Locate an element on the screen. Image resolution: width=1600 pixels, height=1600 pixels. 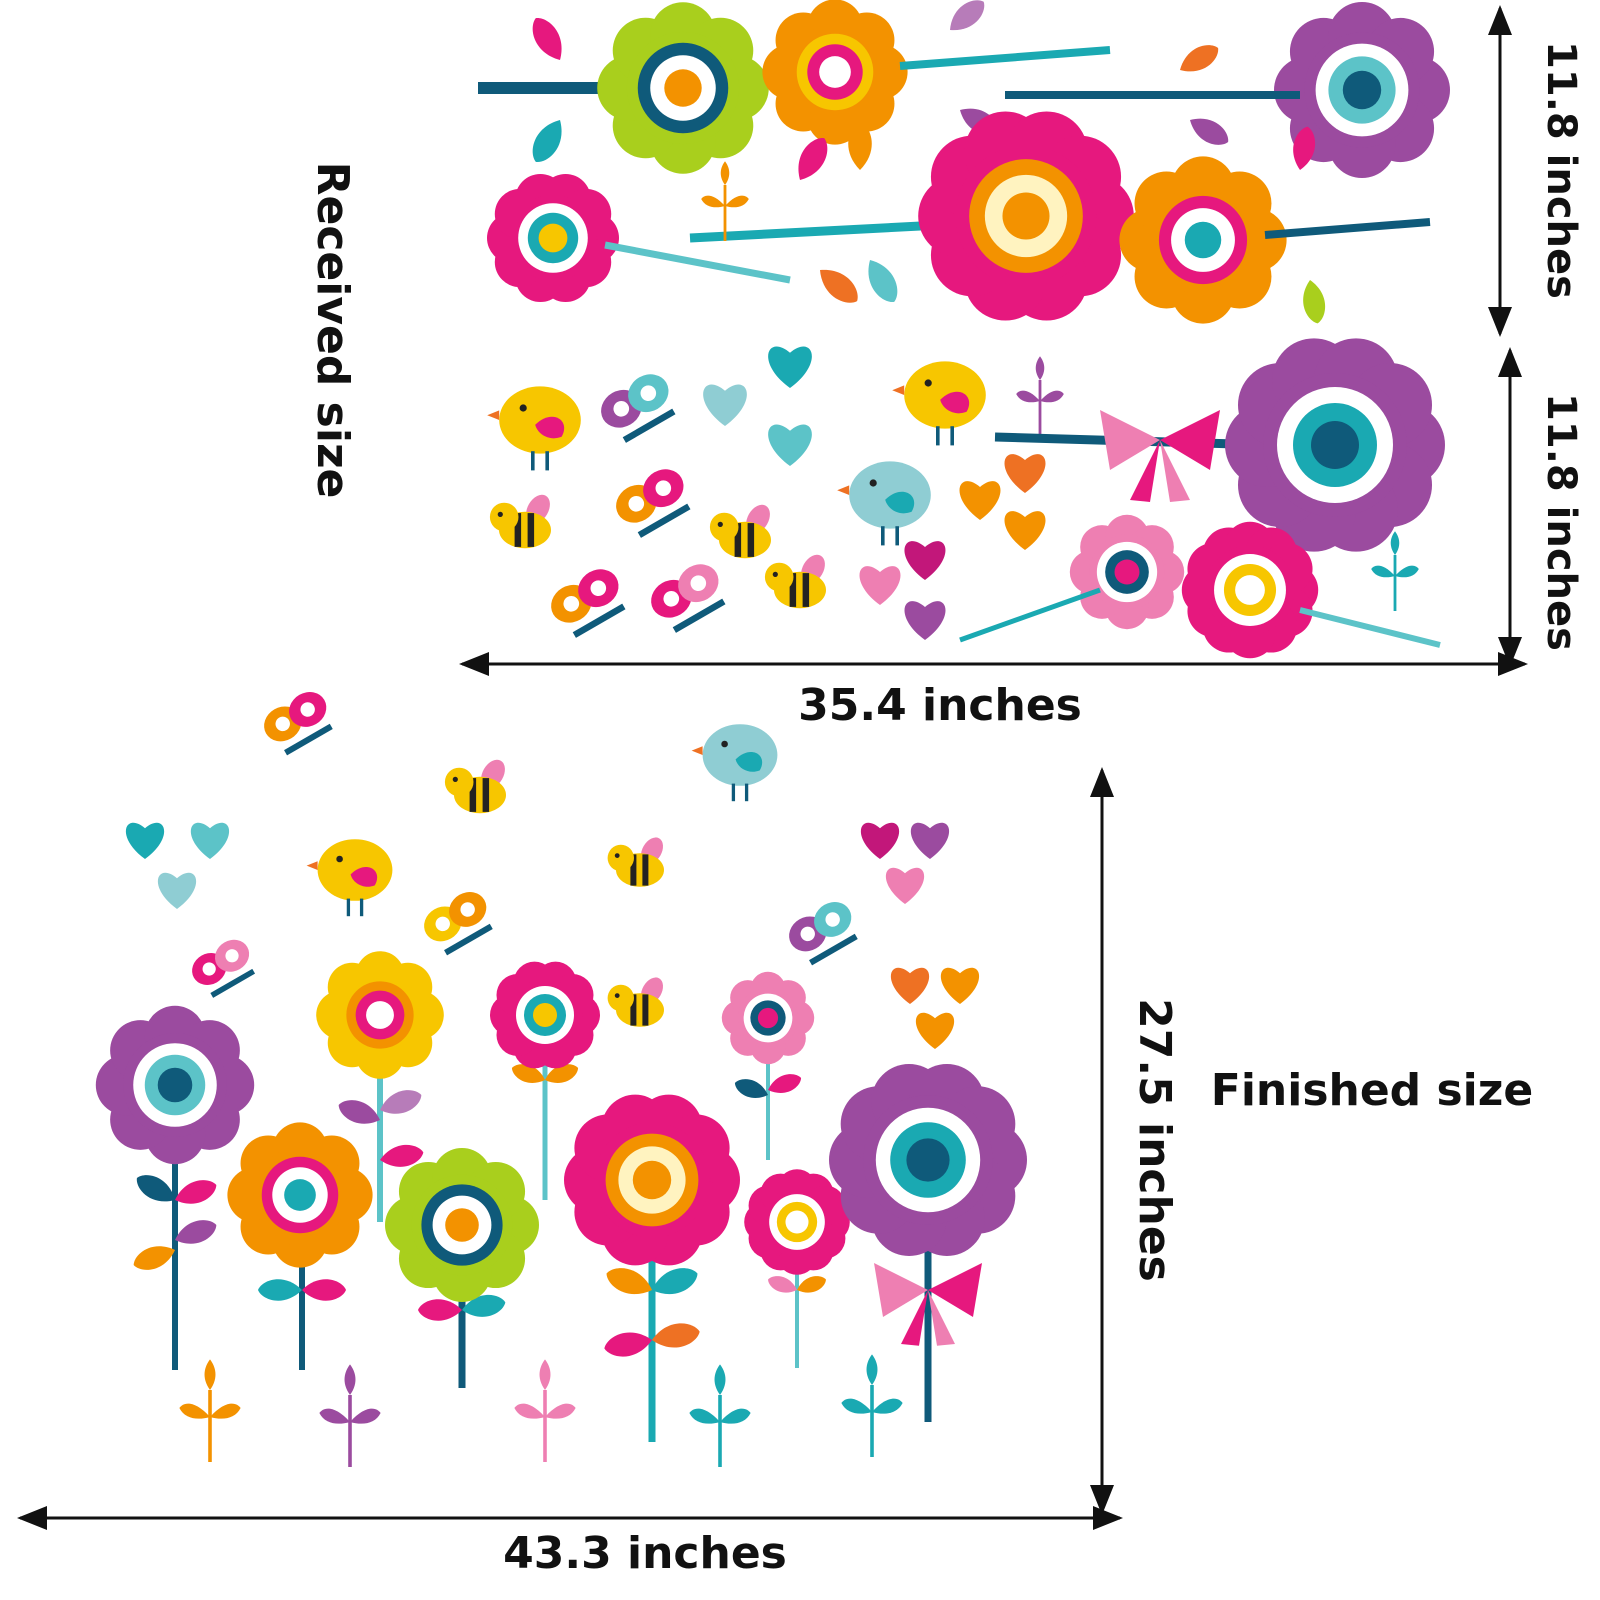
sheet-height-top-label: 11.8 inches is located at coordinates (1561, 170).